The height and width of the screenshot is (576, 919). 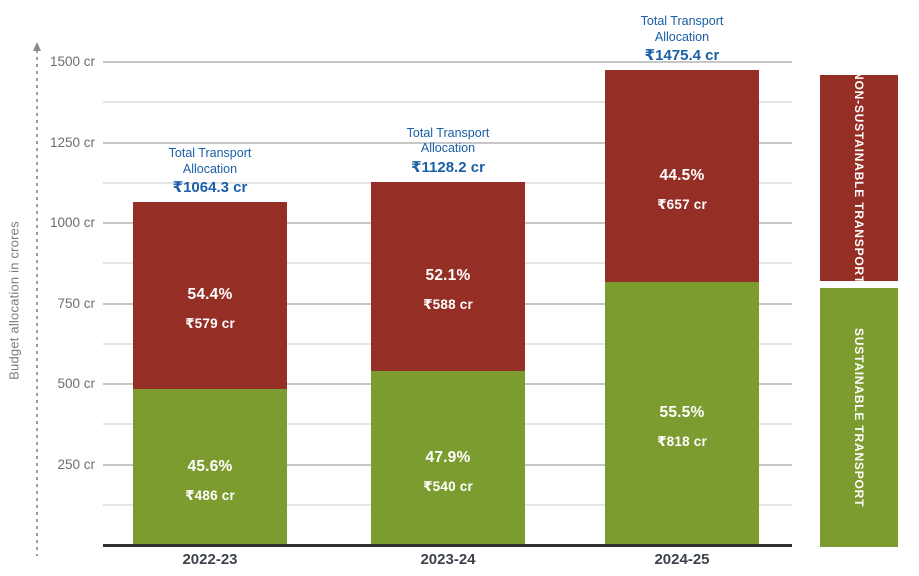 I want to click on segment-percent: 45.6%, so click(x=210, y=466).